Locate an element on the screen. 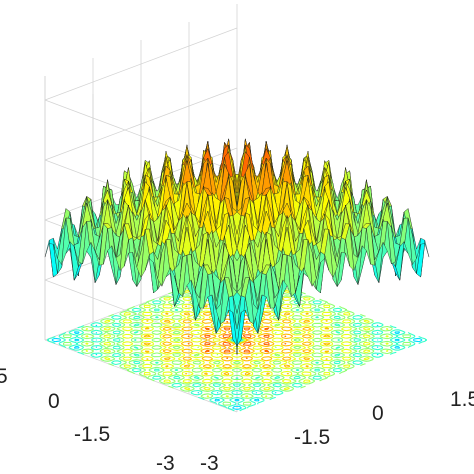 This screenshot has width=474, height=474. y-tick-label: -1.5 is located at coordinates (92, 434).